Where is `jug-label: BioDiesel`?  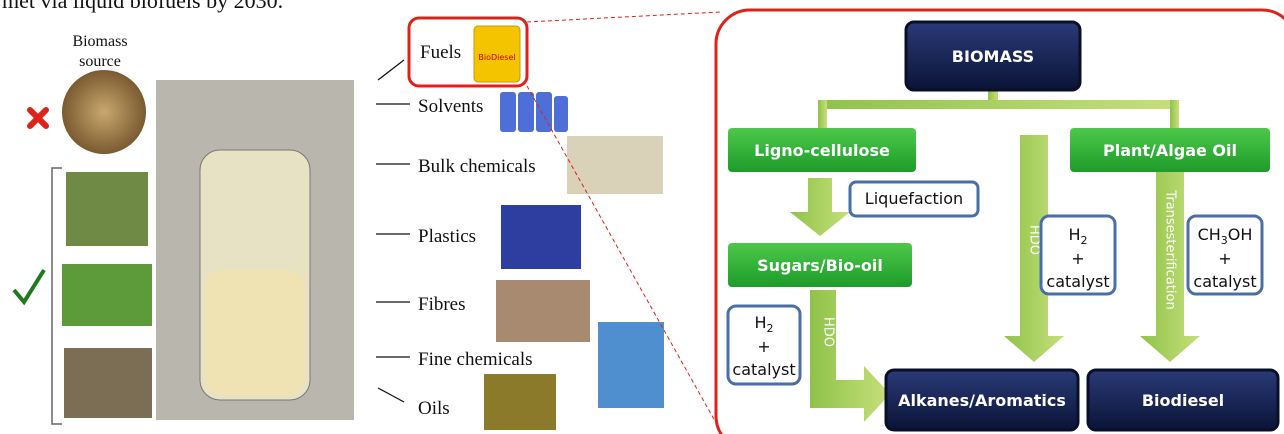 jug-label: BioDiesel is located at coordinates (496, 57).